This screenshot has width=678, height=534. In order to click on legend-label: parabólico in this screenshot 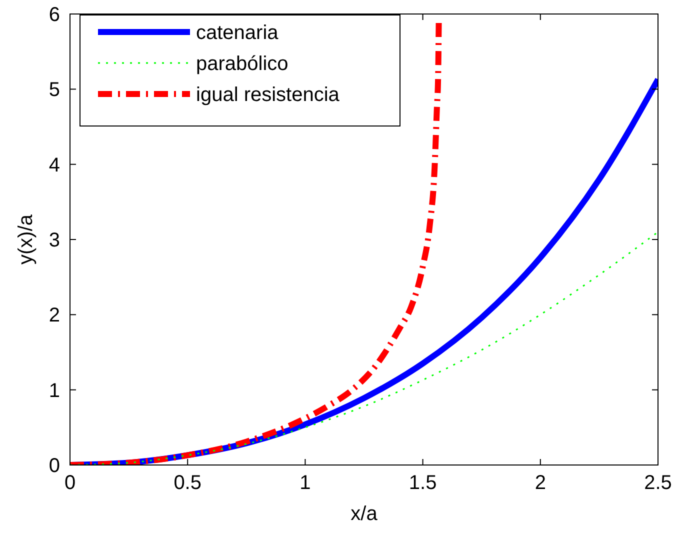, I will do `click(242, 64)`.